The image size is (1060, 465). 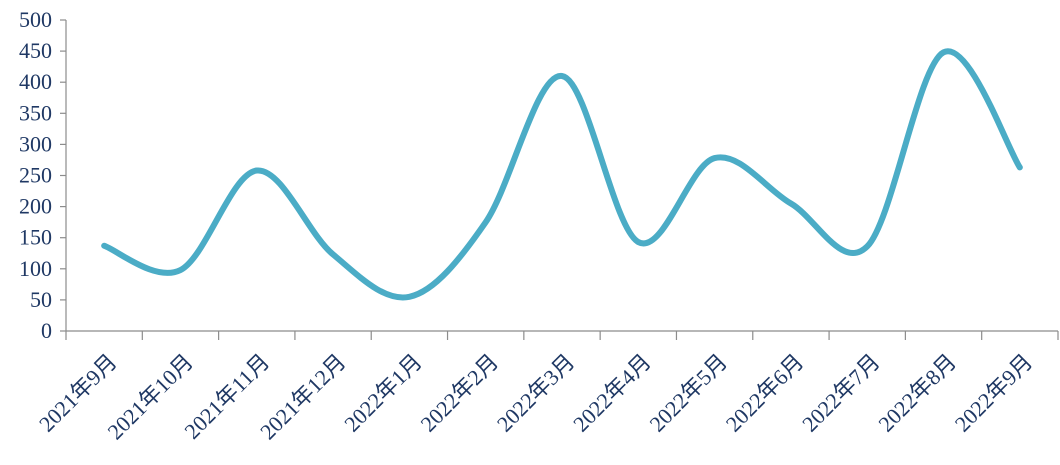 What do you see at coordinates (536, 393) in the screenshot?
I see `x-tick-label: 2022年3月` at bounding box center [536, 393].